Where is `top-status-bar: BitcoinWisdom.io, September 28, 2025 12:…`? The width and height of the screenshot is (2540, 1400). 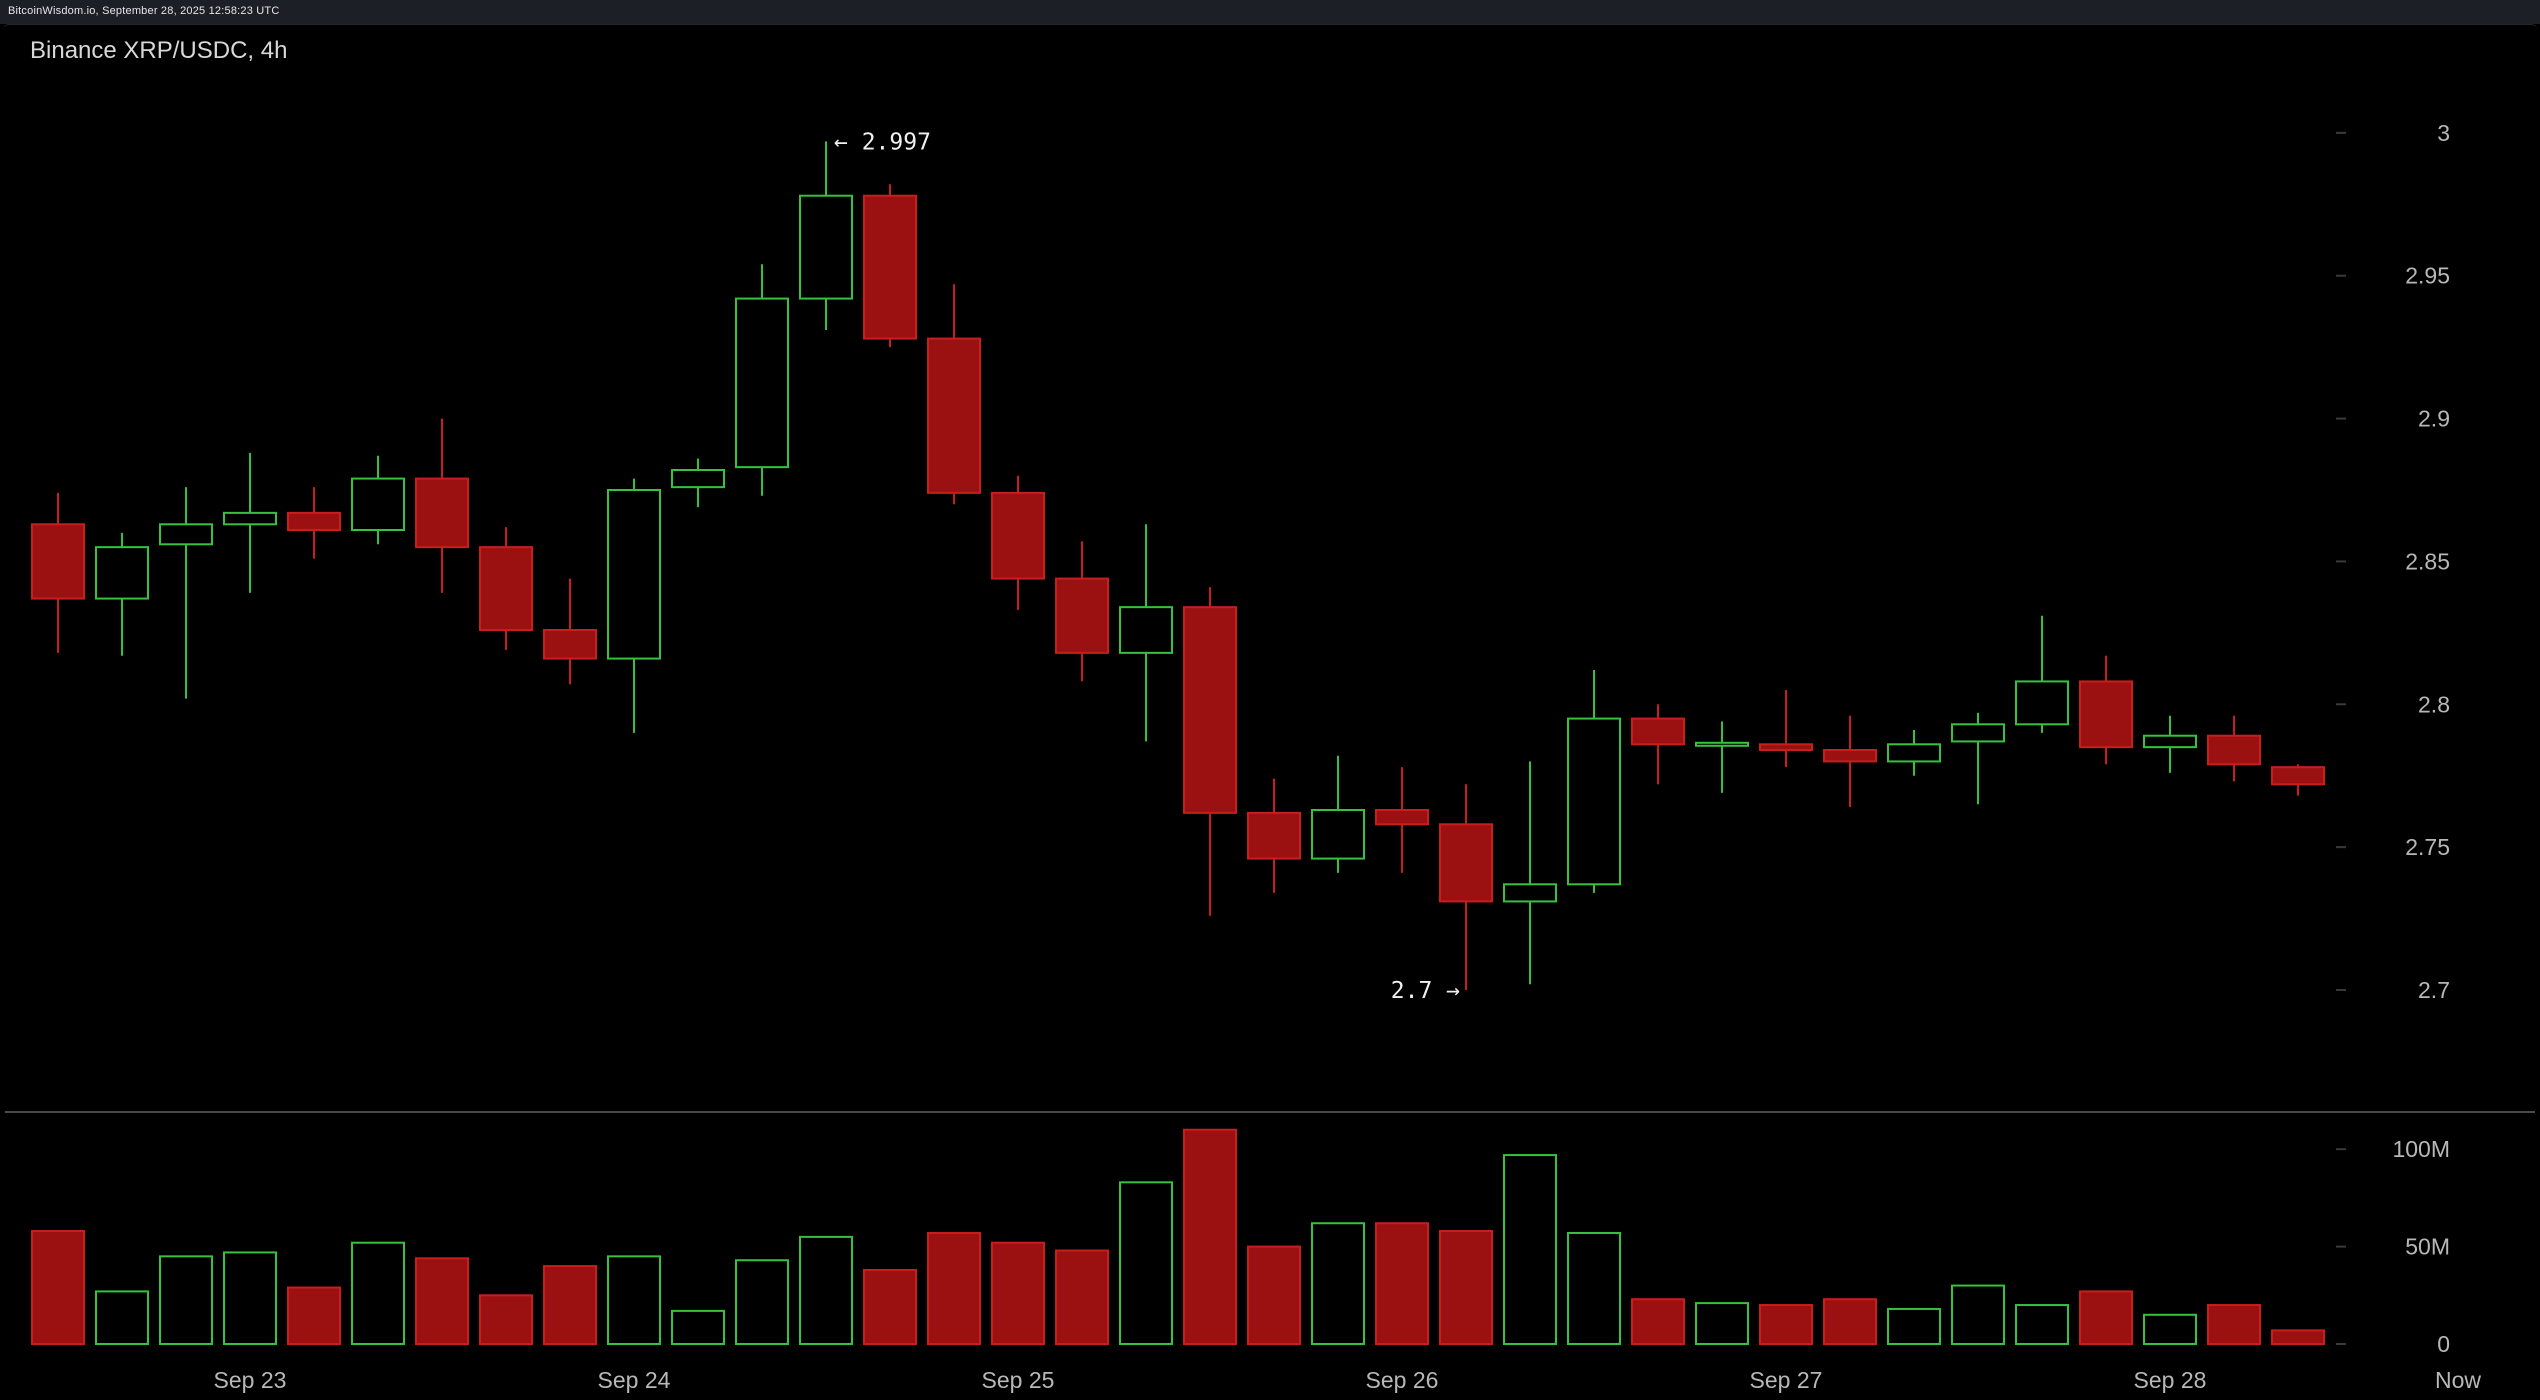 top-status-bar: BitcoinWisdom.io, September 28, 2025 12:… is located at coordinates (1270, 12).